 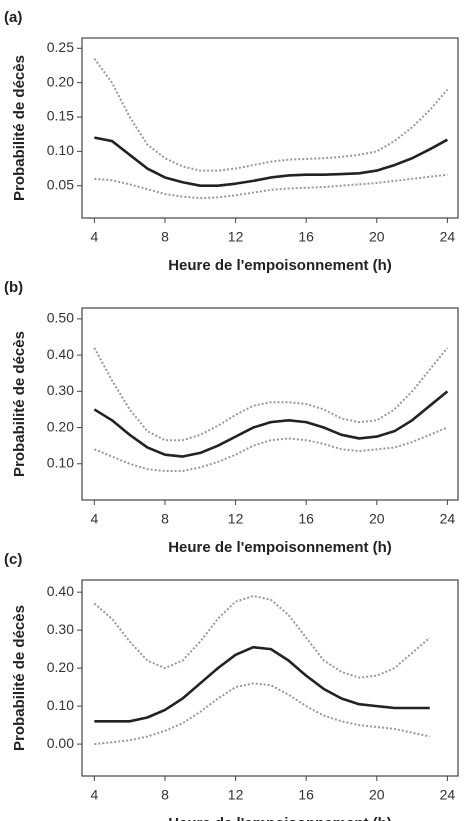 I want to click on y-tick-label: 0.15, so click(x=60, y=116).